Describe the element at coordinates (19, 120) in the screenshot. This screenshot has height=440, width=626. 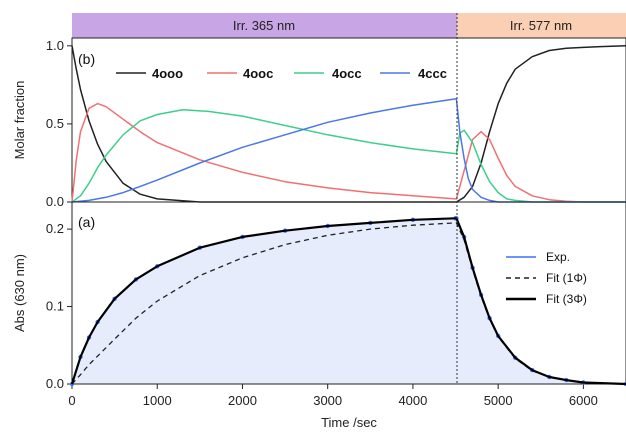
I see `panel-b-ylabel: Molar fraction` at that location.